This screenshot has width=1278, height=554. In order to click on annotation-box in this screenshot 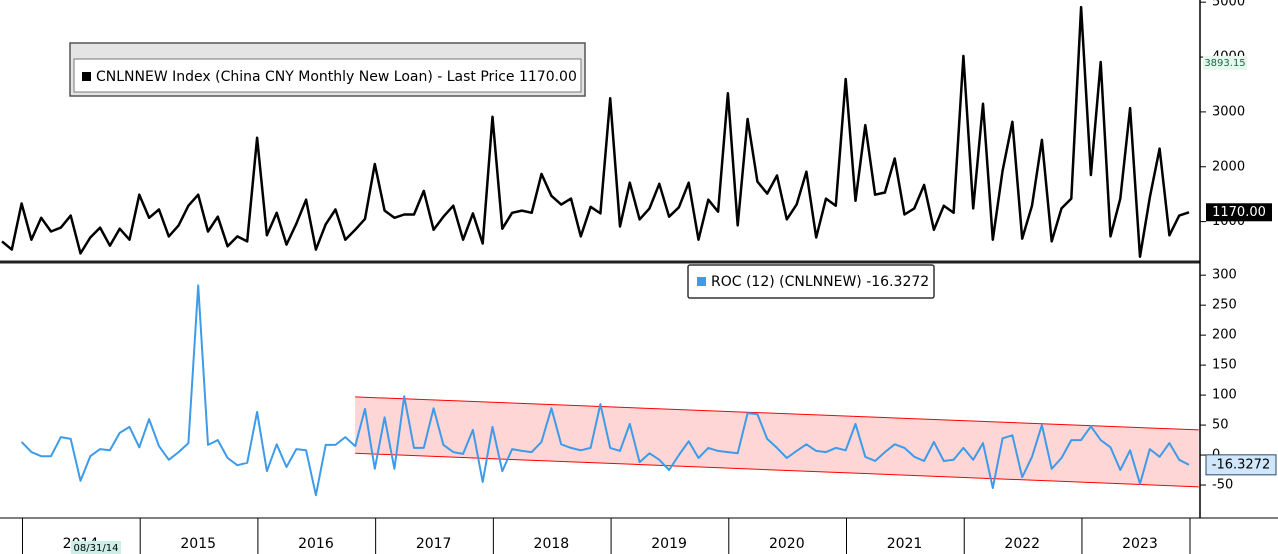, I will do `click(1225, 62)`.